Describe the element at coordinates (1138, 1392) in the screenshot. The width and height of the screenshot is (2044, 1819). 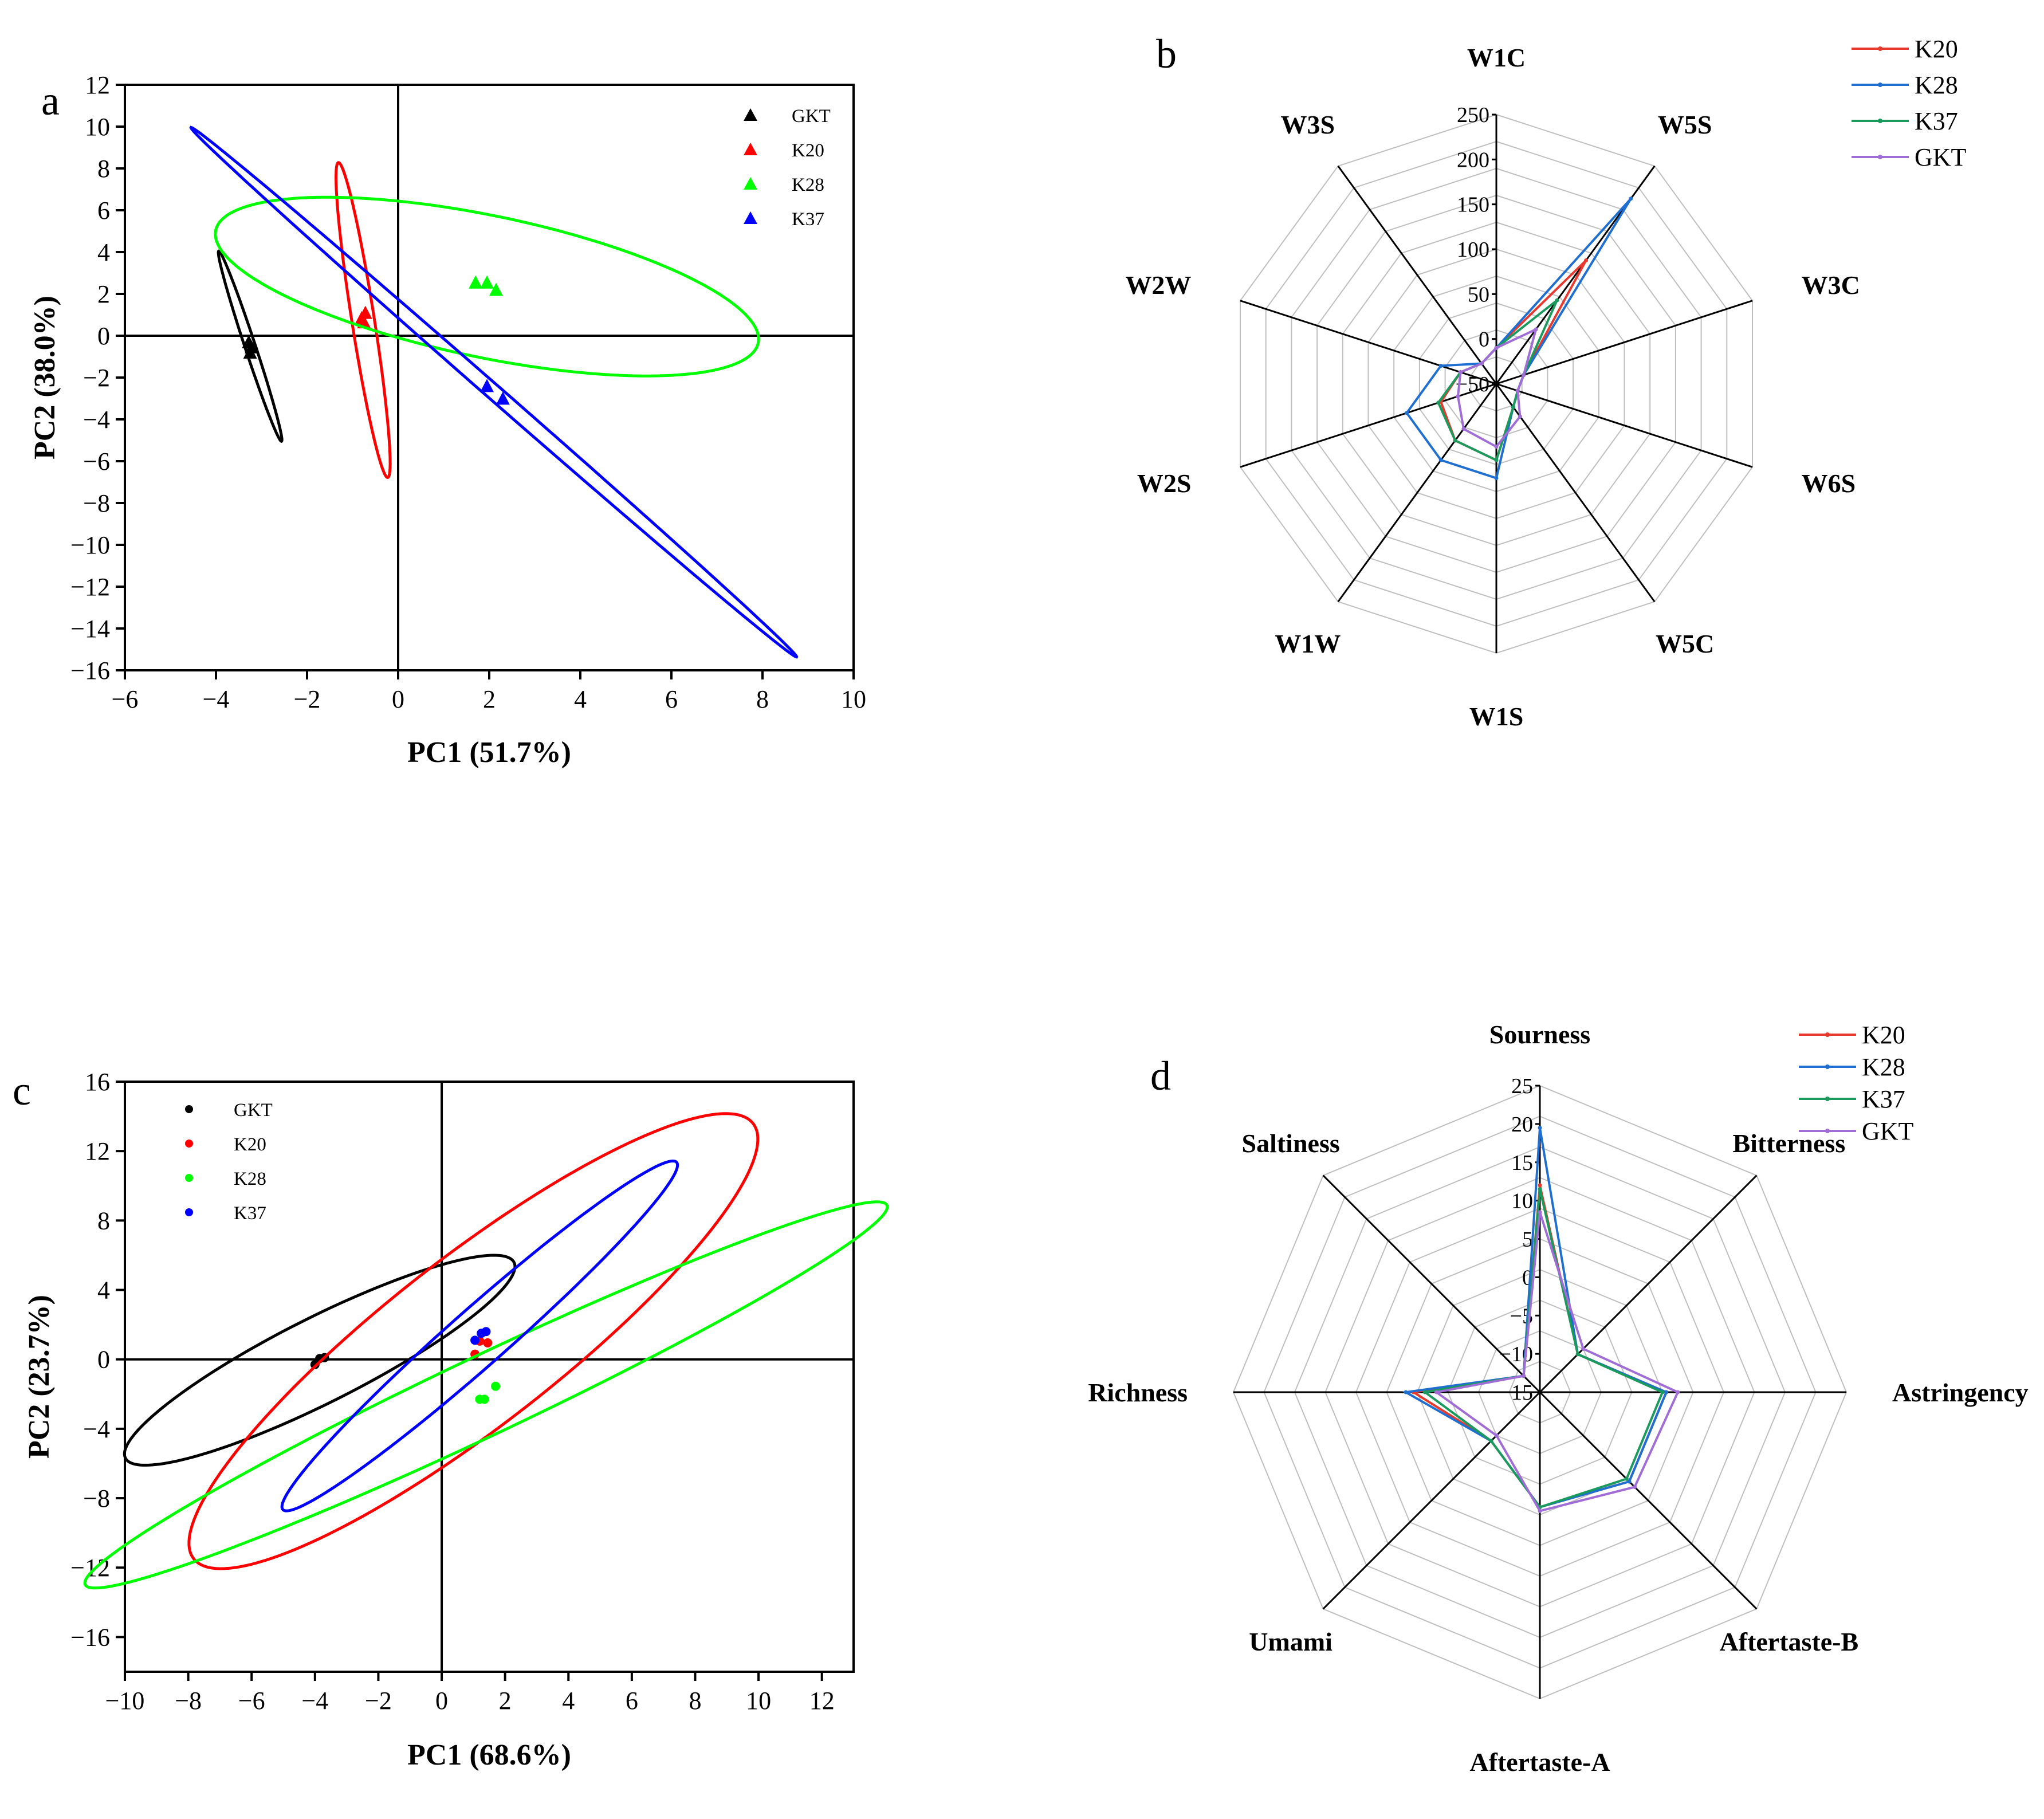
I see `radar-axis-label-richness: Richness` at that location.